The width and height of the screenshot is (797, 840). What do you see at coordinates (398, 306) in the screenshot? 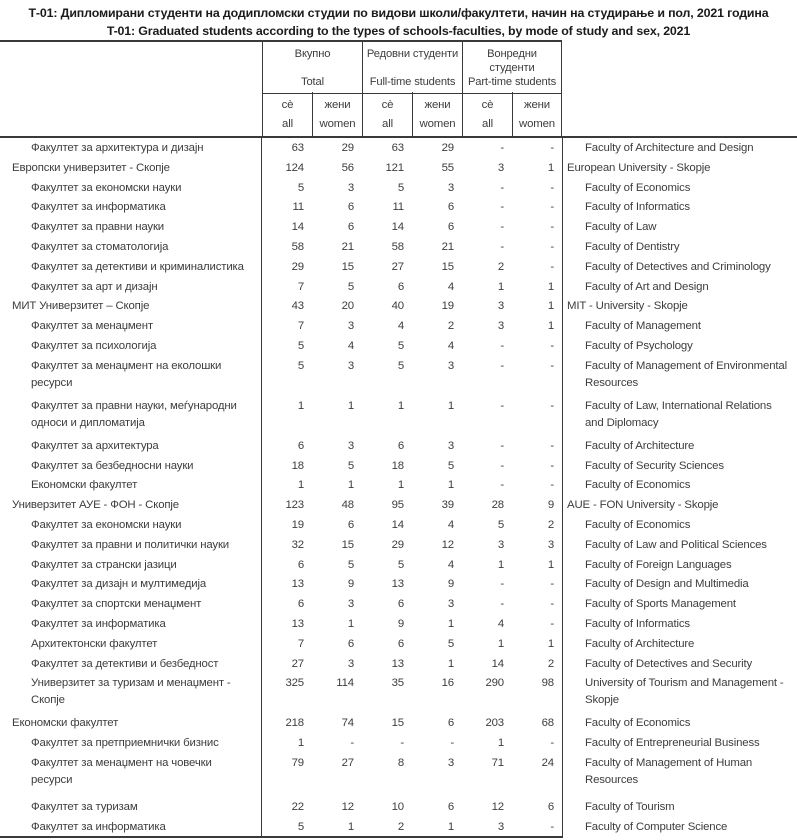
I see `value-fulltime-all: 40` at bounding box center [398, 306].